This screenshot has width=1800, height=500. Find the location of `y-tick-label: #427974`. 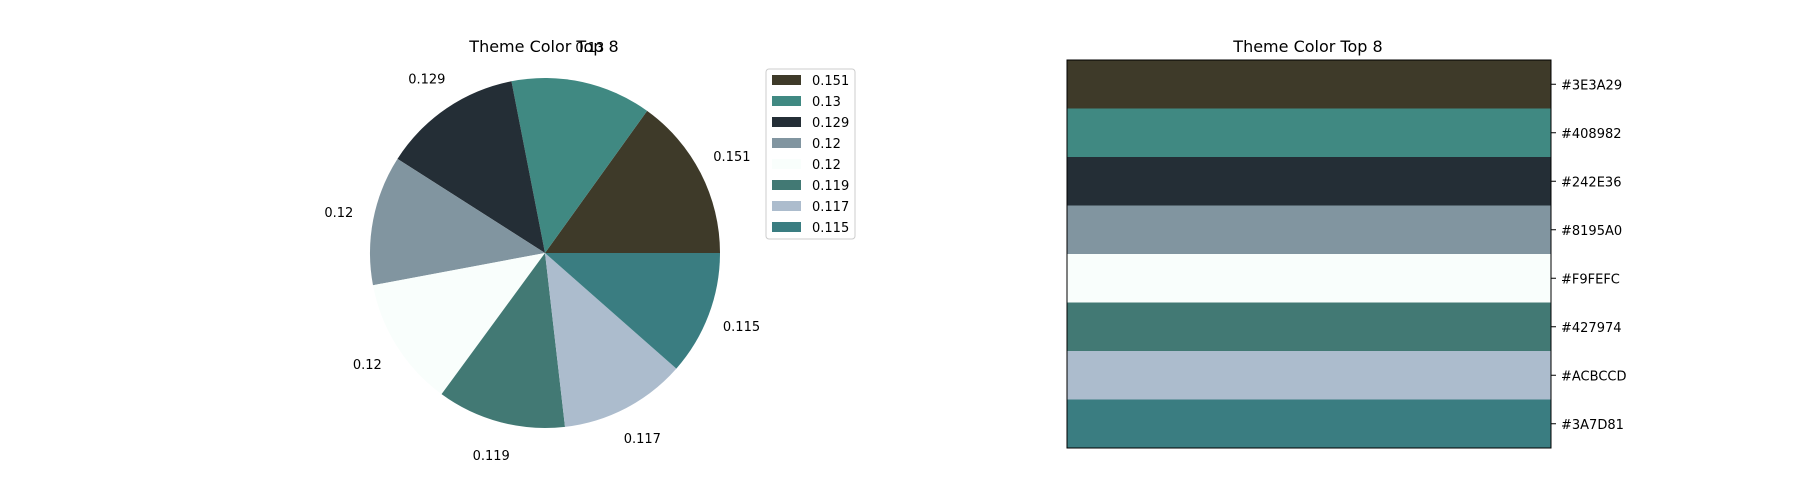

y-tick-label: #427974 is located at coordinates (1591, 328).